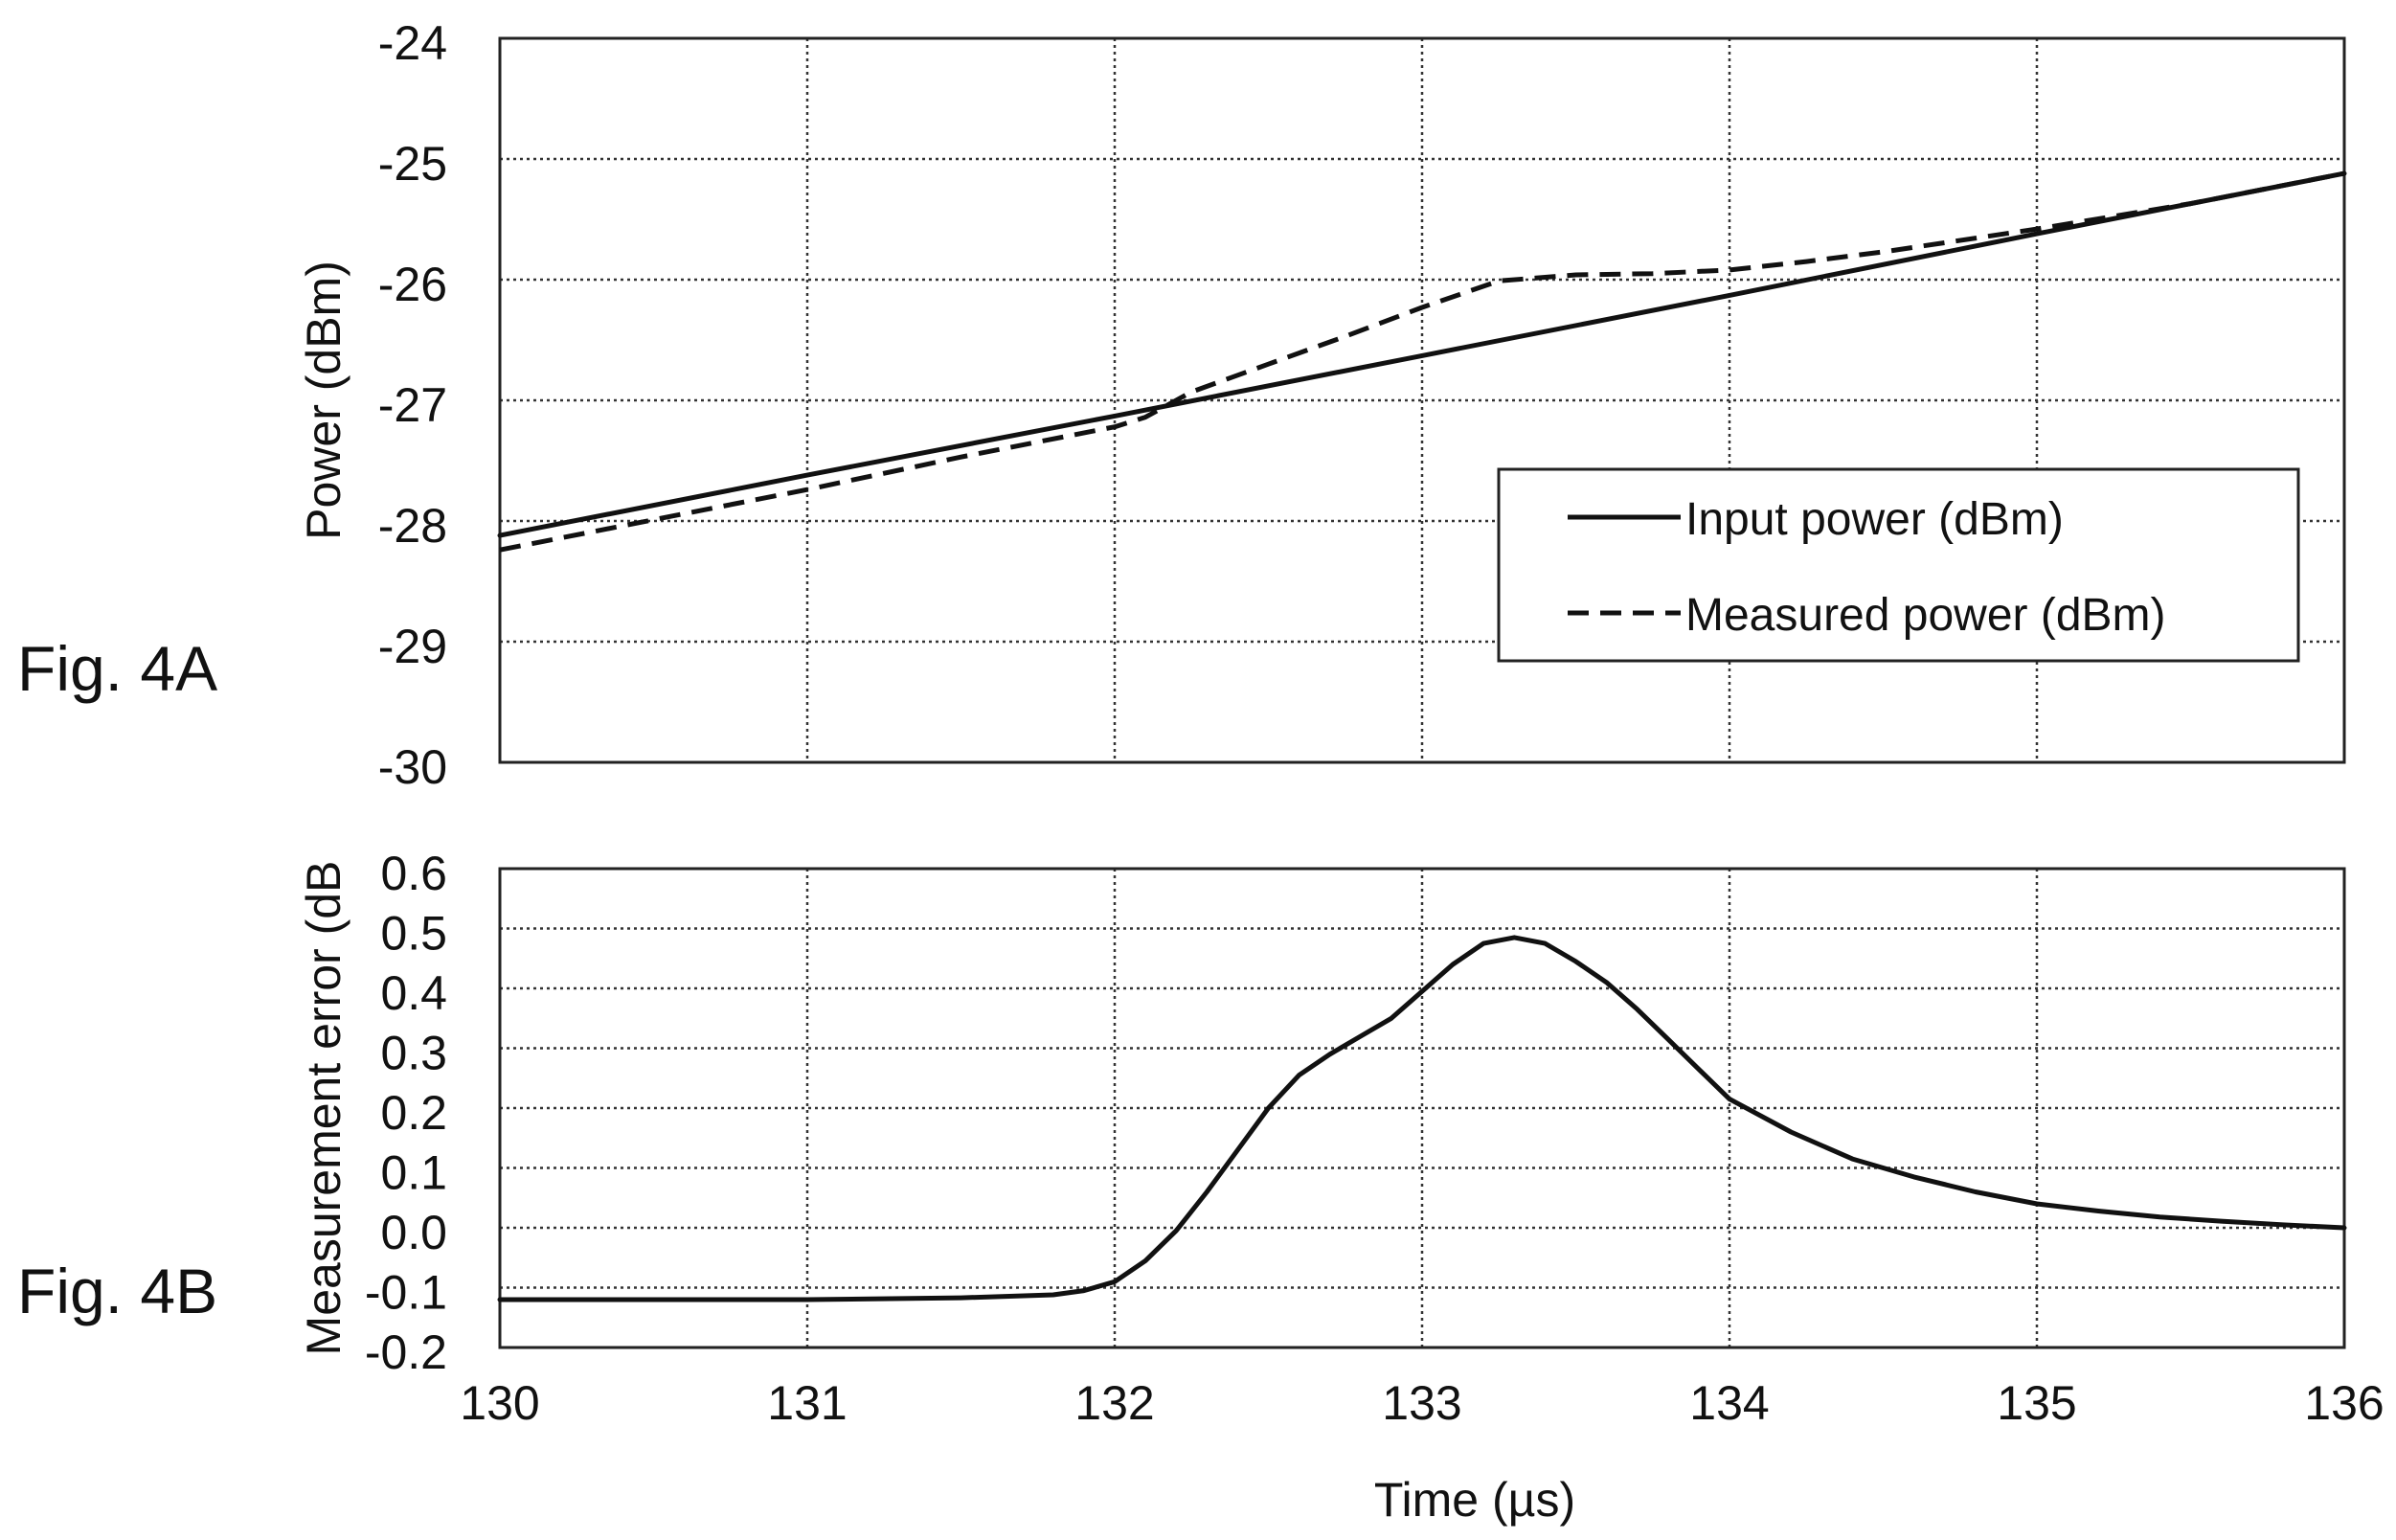 The width and height of the screenshot is (2396, 1540). What do you see at coordinates (2344, 1403) in the screenshot?
I see `chart-b-xtick-label: 136` at bounding box center [2344, 1403].